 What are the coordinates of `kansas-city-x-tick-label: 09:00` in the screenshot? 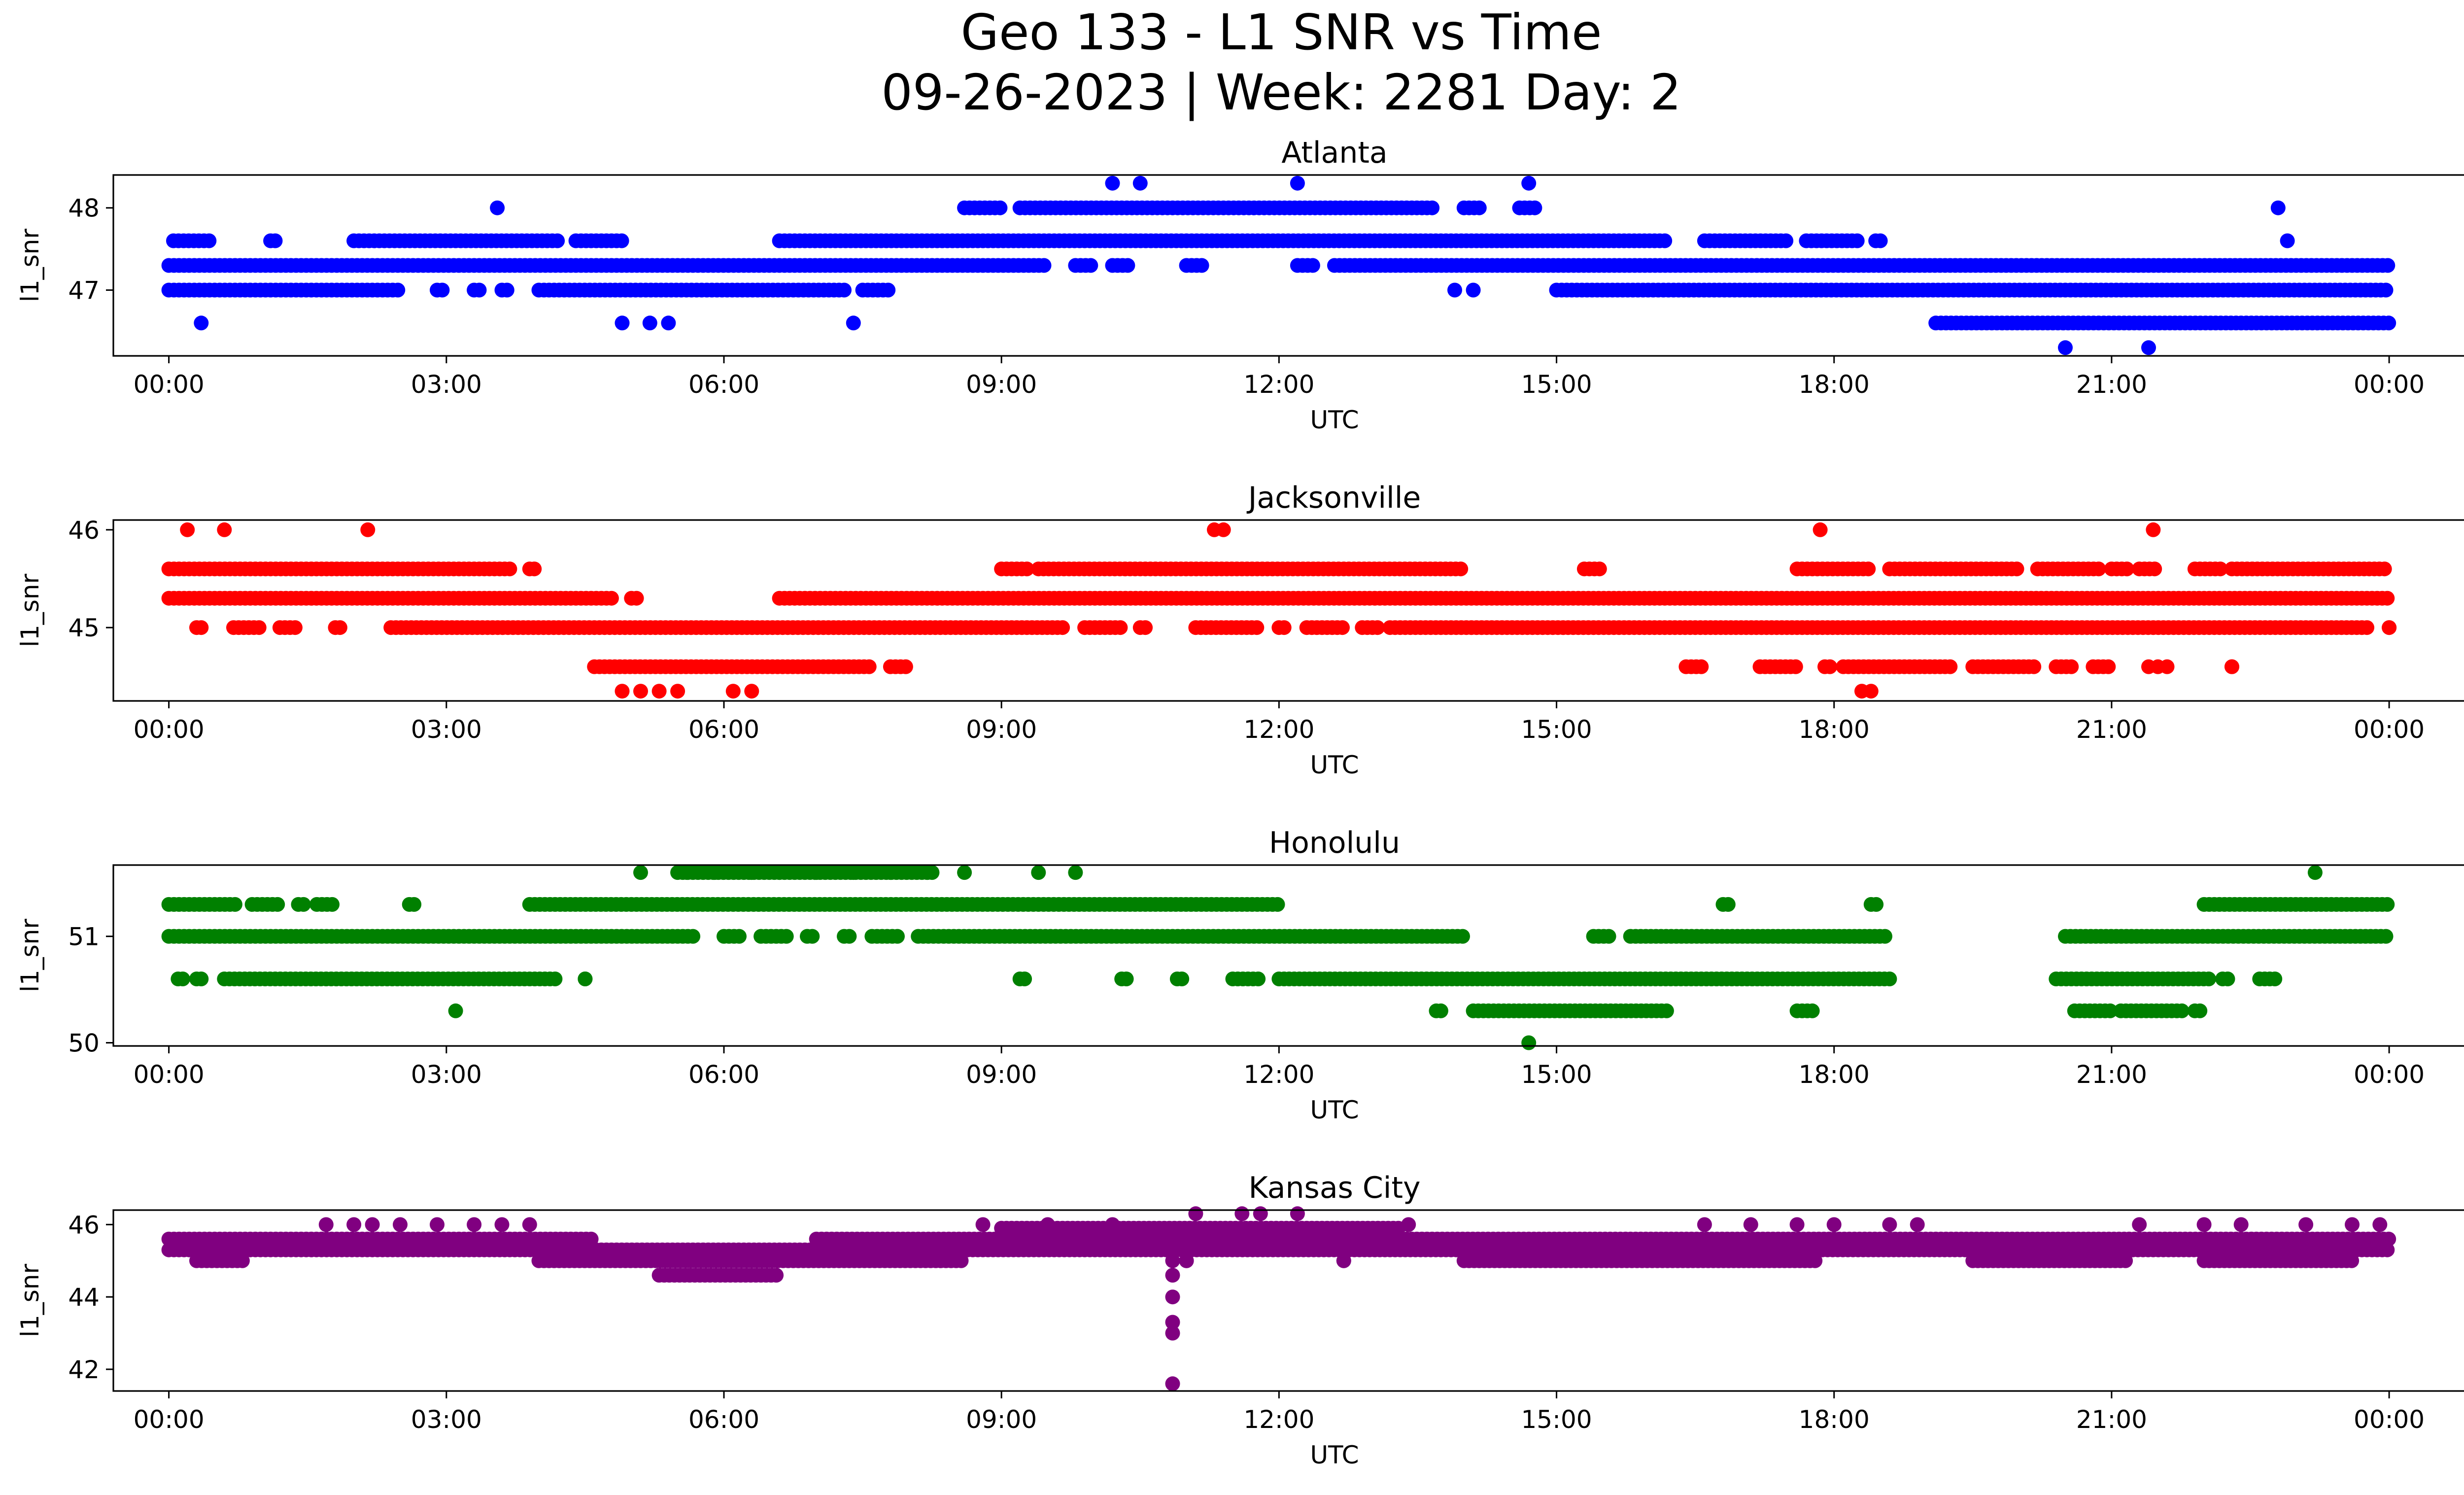 It's located at (1001, 1419).